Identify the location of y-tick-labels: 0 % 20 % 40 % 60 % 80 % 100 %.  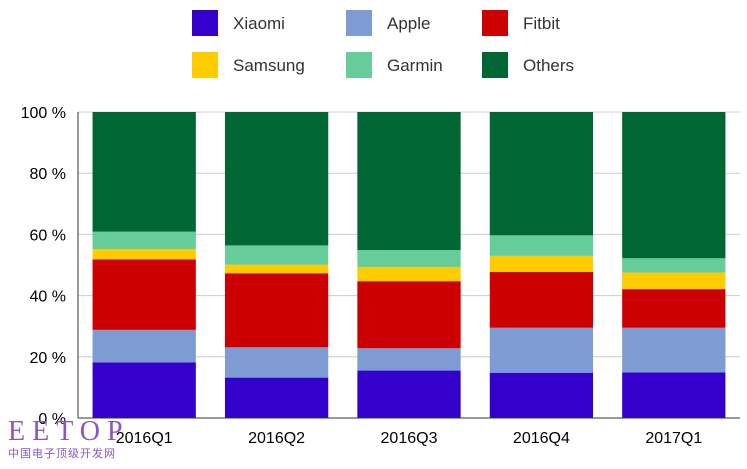
(43, 266).